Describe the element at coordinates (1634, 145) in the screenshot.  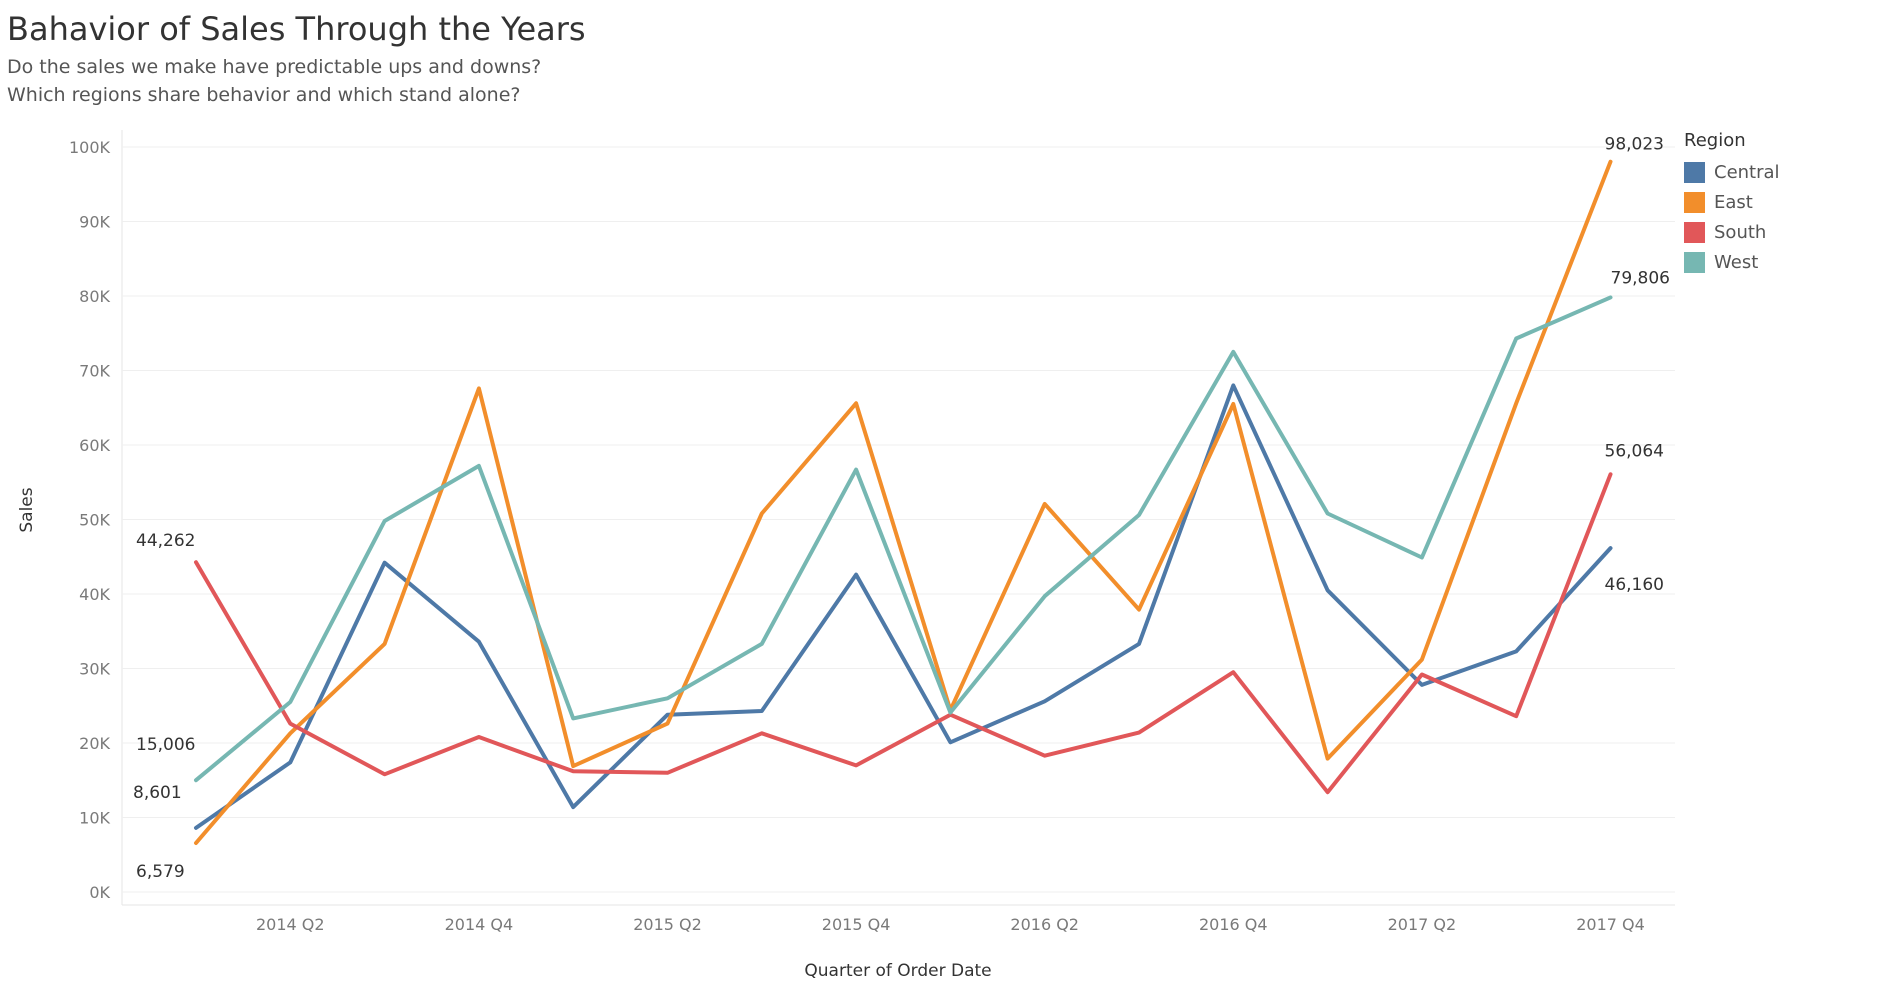
I see `data-label: 98,023` at that location.